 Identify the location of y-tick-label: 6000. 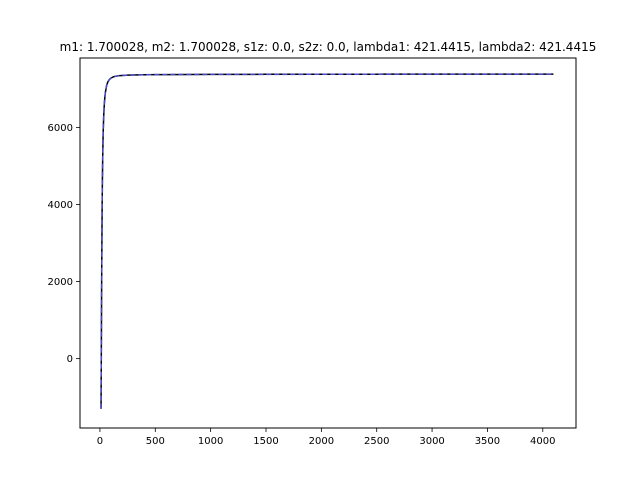
(60, 128).